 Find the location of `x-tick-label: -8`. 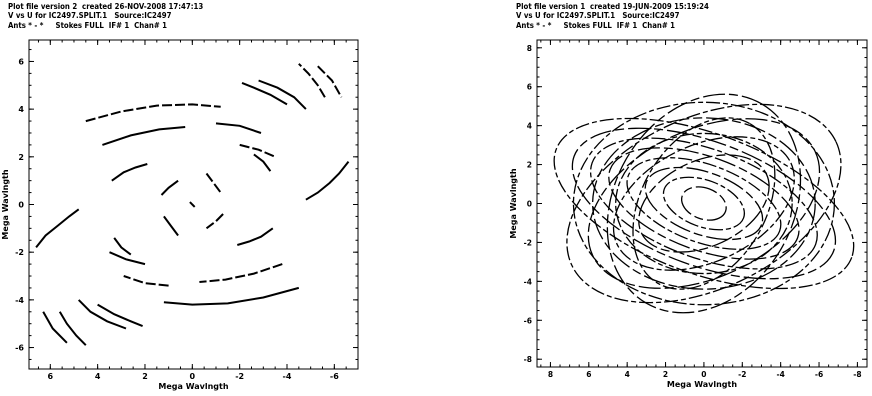

x-tick-label: -8 is located at coordinates (857, 374).